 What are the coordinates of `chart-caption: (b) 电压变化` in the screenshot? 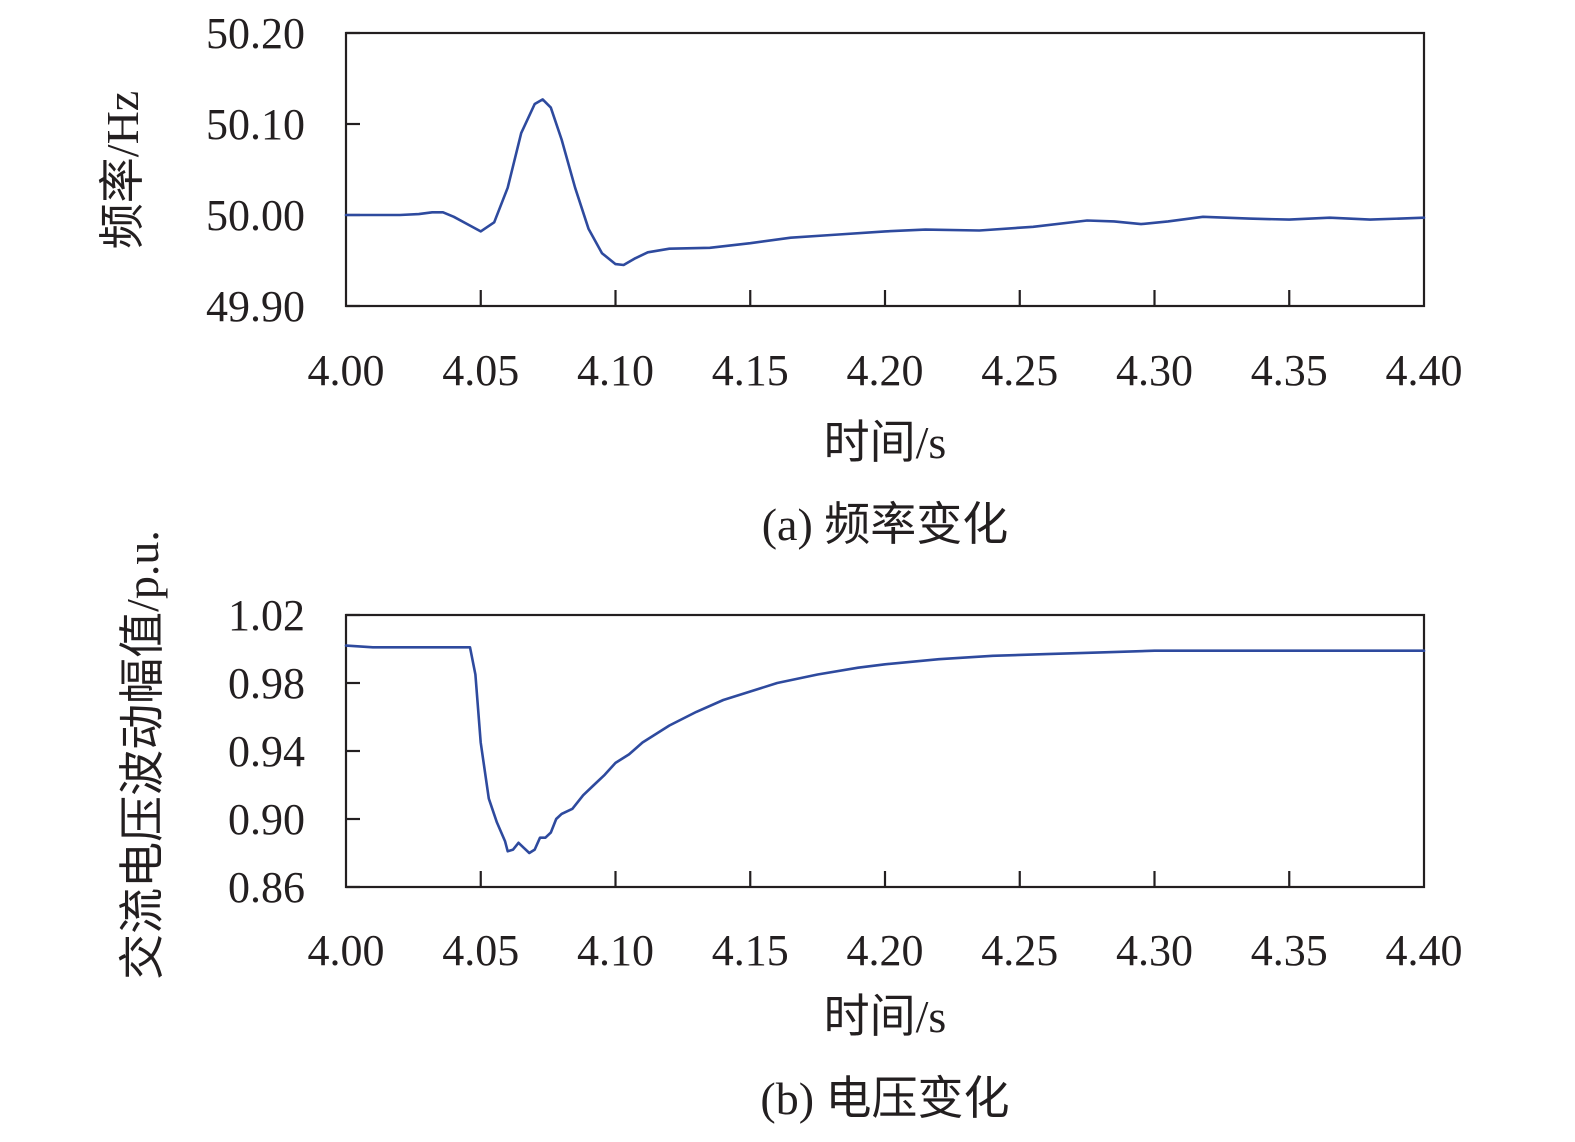 It's located at (884, 1098).